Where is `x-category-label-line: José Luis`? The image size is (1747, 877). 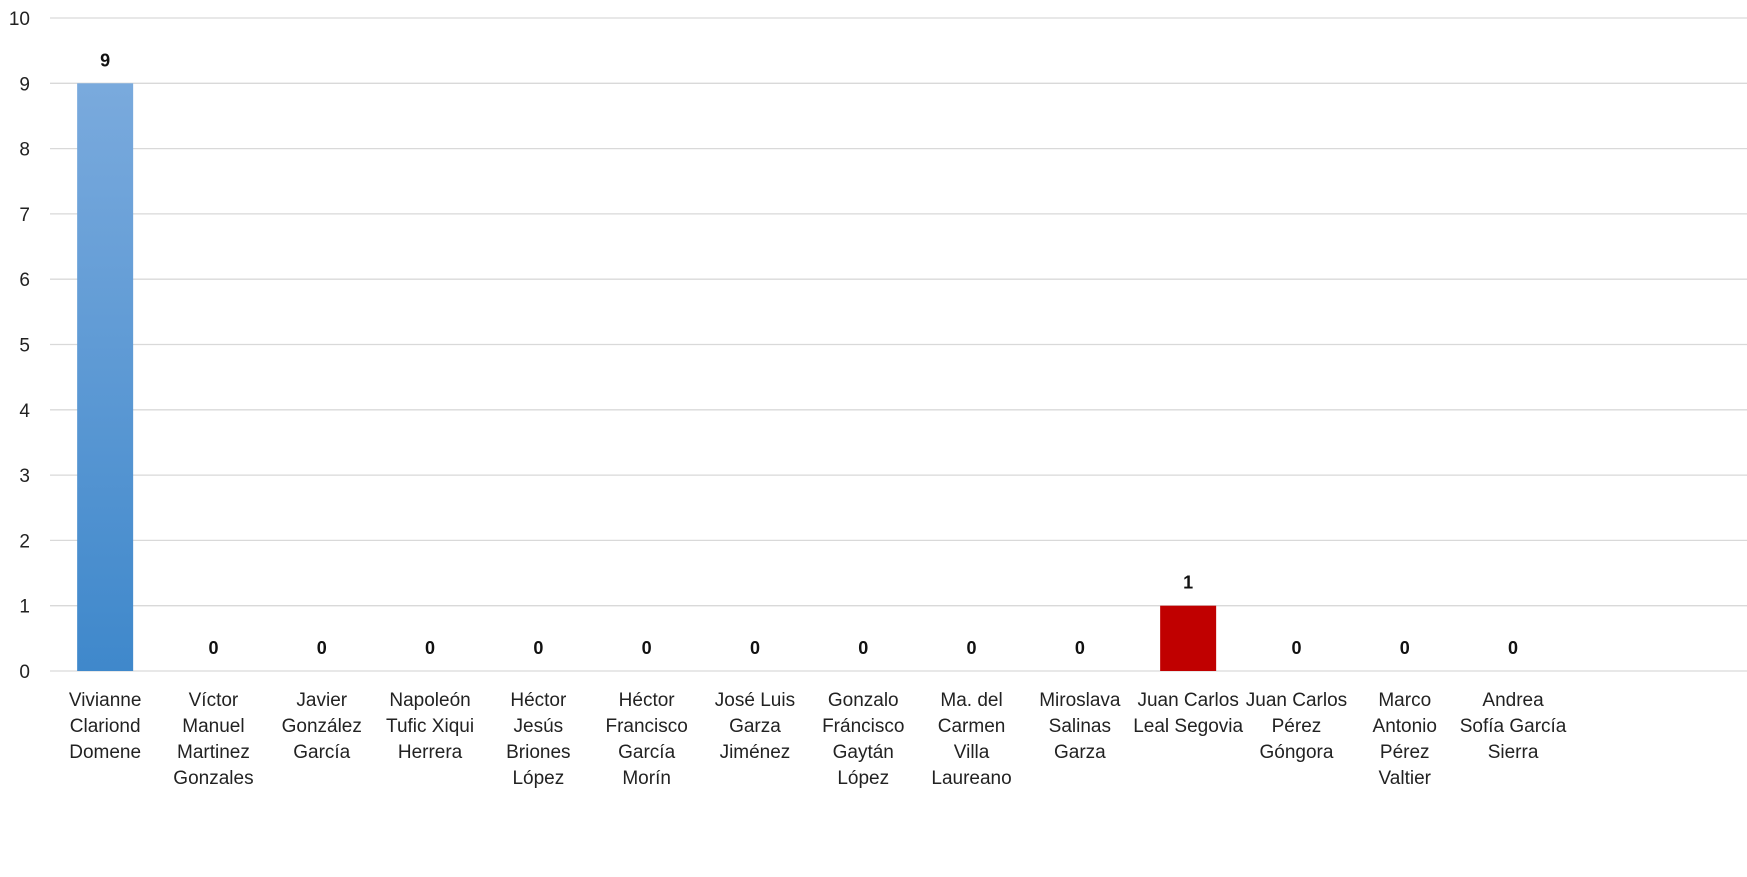 x-category-label-line: José Luis is located at coordinates (755, 700).